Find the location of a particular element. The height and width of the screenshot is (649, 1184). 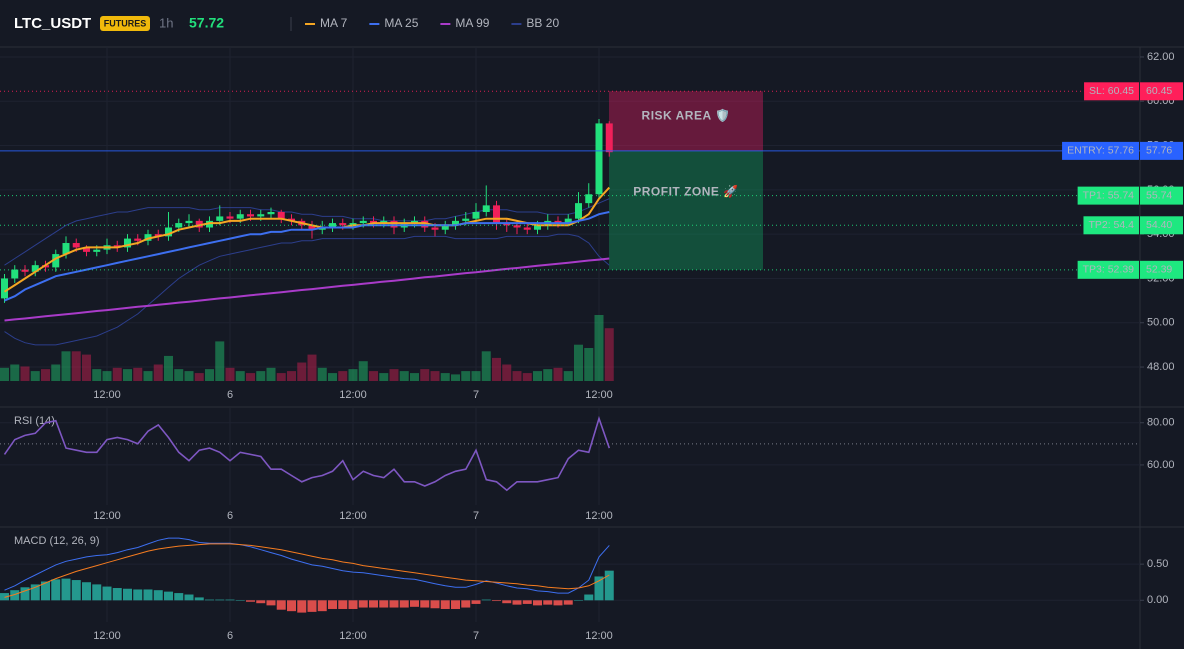

price-badge is located at coordinates (1161, 91).